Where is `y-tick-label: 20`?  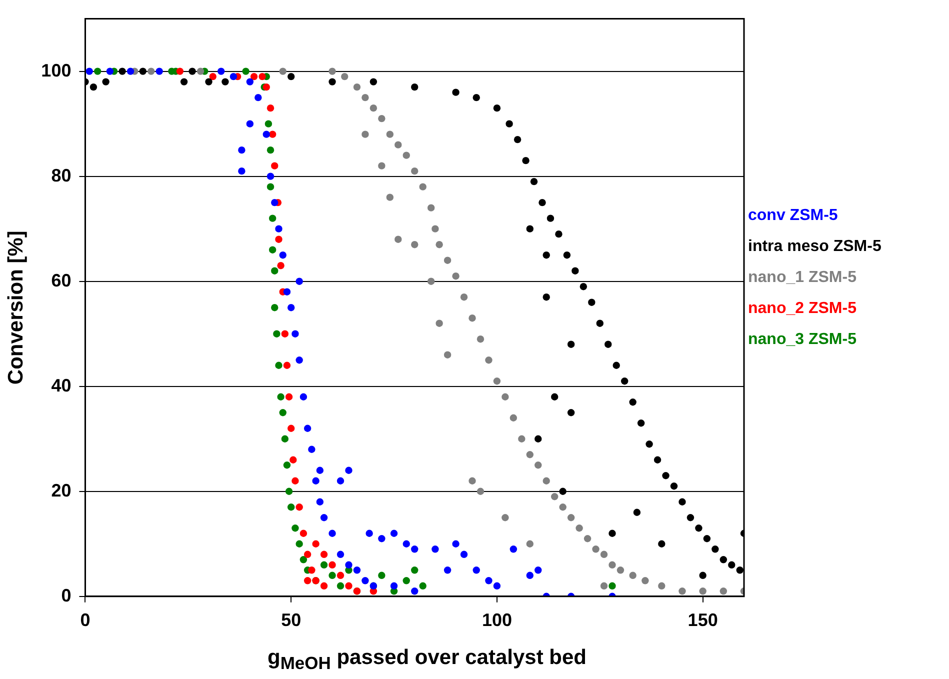 y-tick-label: 20 is located at coordinates (61, 490).